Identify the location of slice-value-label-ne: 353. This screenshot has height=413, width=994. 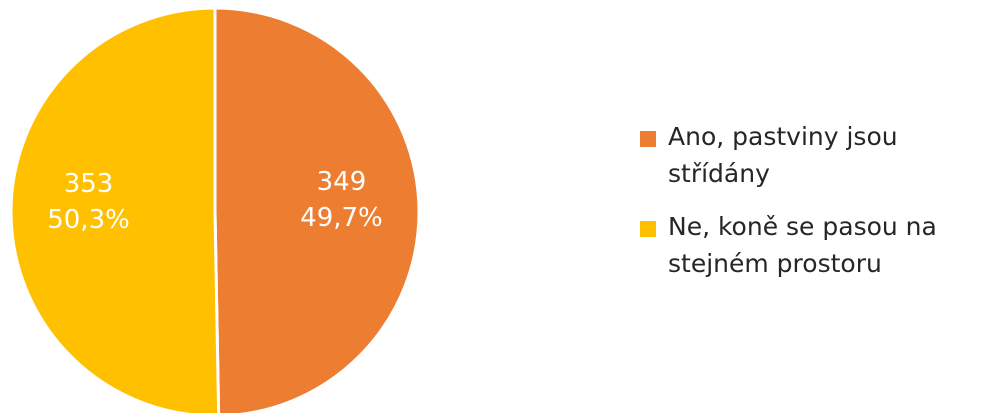
(89, 184).